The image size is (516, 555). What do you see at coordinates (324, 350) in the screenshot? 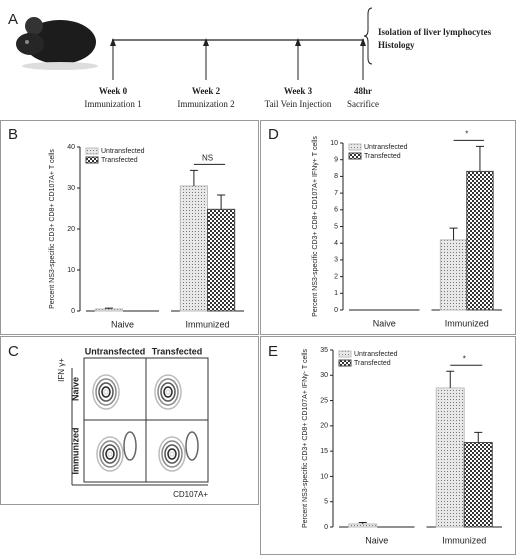
I see `y-tick-label: 35` at bounding box center [324, 350].